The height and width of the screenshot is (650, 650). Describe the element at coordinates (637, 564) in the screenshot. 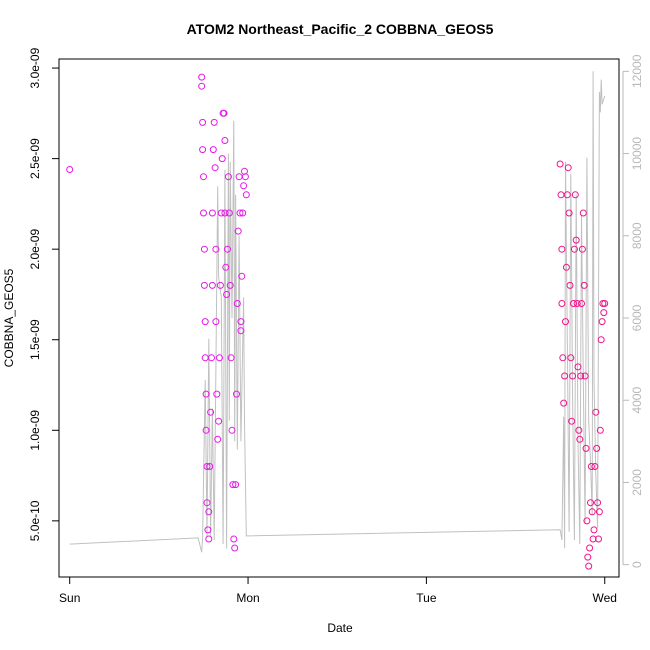

I see `y2-tick-label: 0` at that location.